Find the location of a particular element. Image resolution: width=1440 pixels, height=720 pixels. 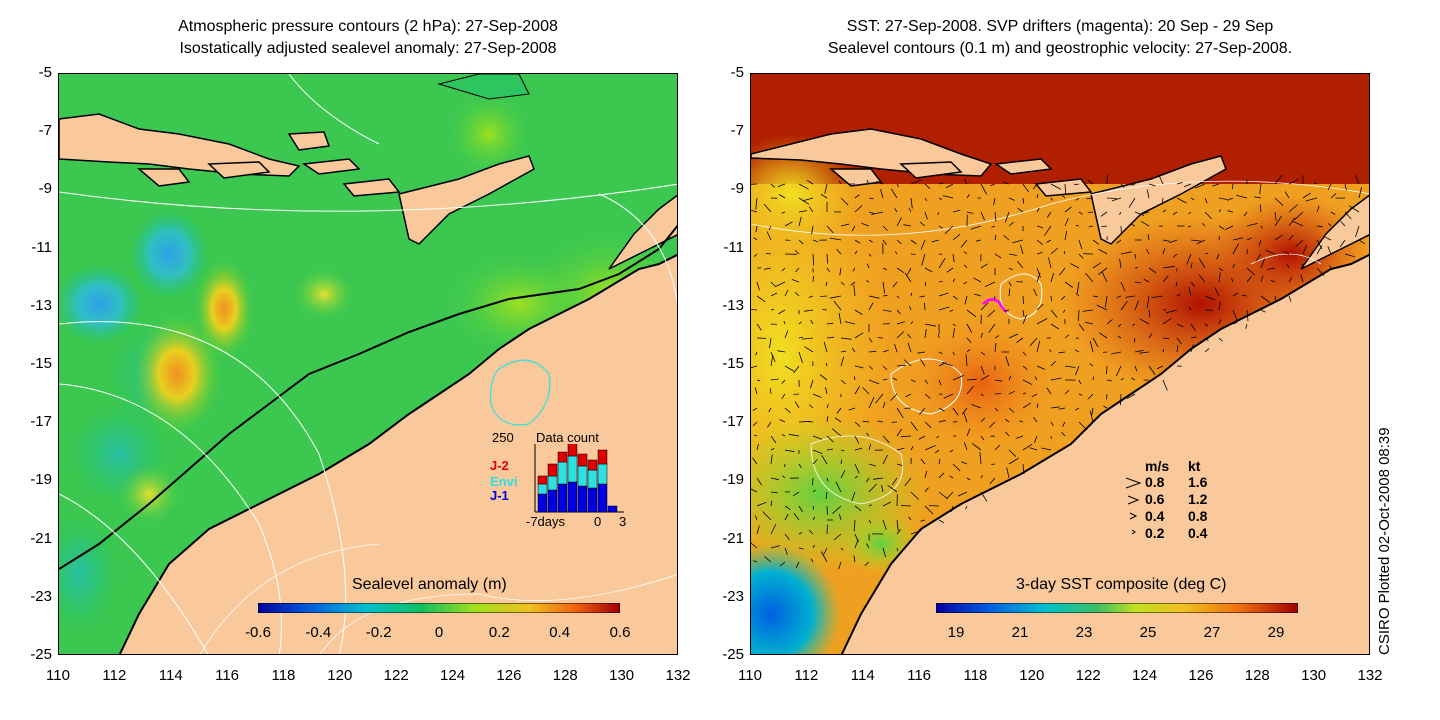

x-tick-label: 130 is located at coordinates (622, 675).